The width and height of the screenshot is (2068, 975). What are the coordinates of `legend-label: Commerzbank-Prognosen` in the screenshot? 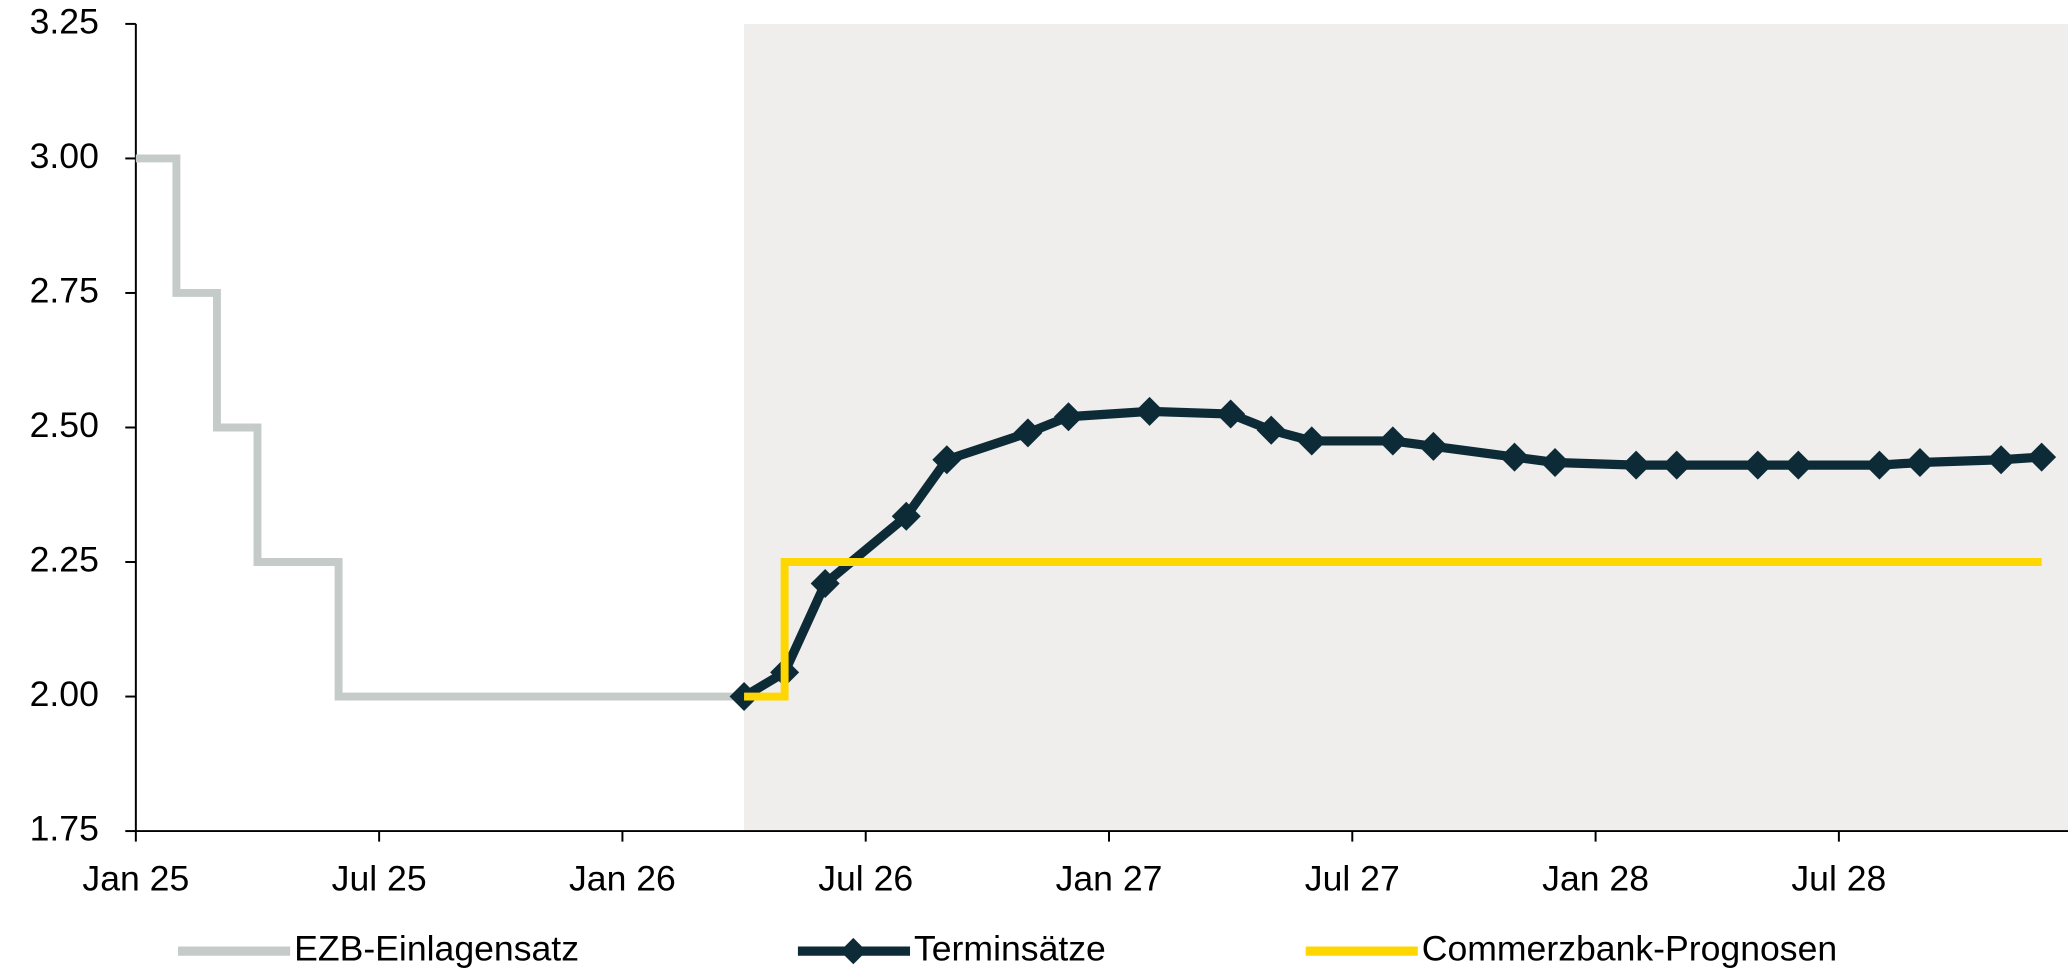 It's located at (1629, 948).